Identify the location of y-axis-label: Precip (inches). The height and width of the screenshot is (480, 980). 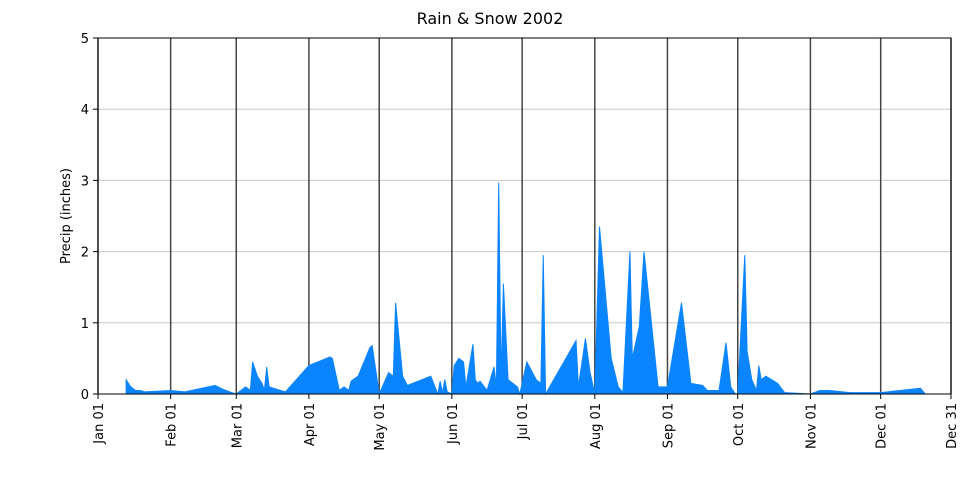
(66, 216).